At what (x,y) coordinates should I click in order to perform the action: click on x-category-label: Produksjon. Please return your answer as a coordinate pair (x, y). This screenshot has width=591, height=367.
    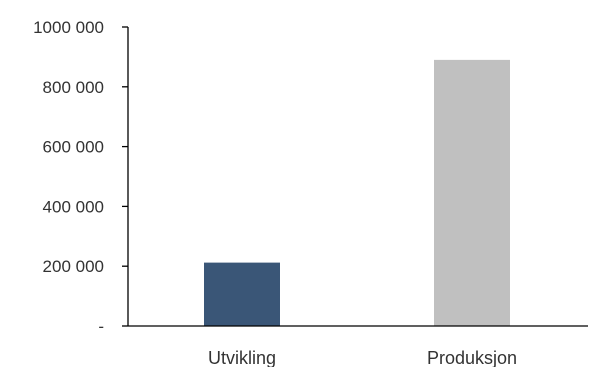
    Looking at the image, I should click on (472, 357).